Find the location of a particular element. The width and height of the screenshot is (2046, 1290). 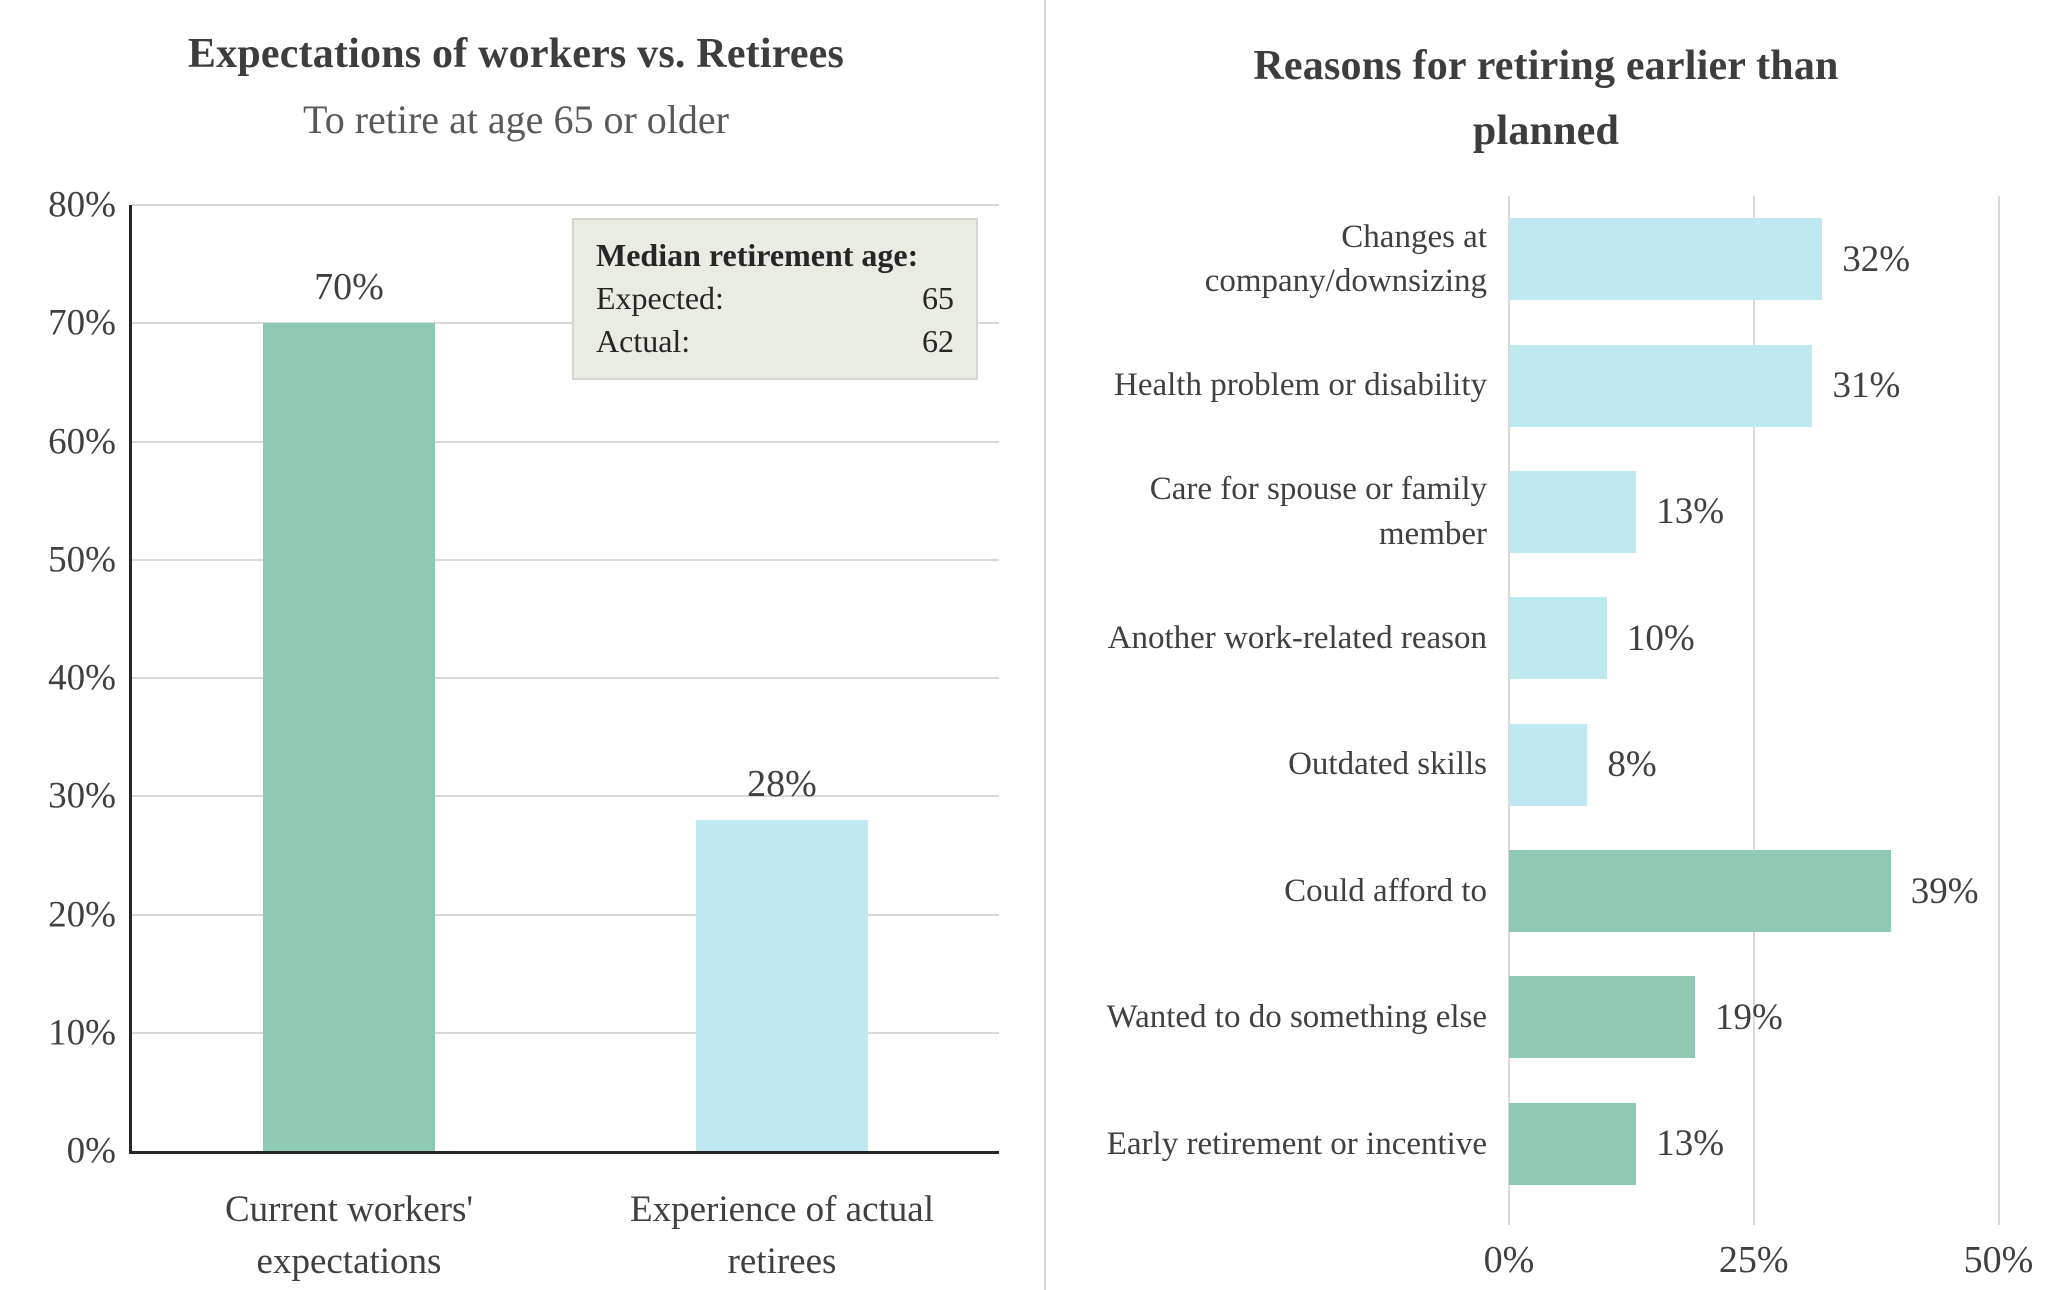

gridline-25% is located at coordinates (1753, 710).